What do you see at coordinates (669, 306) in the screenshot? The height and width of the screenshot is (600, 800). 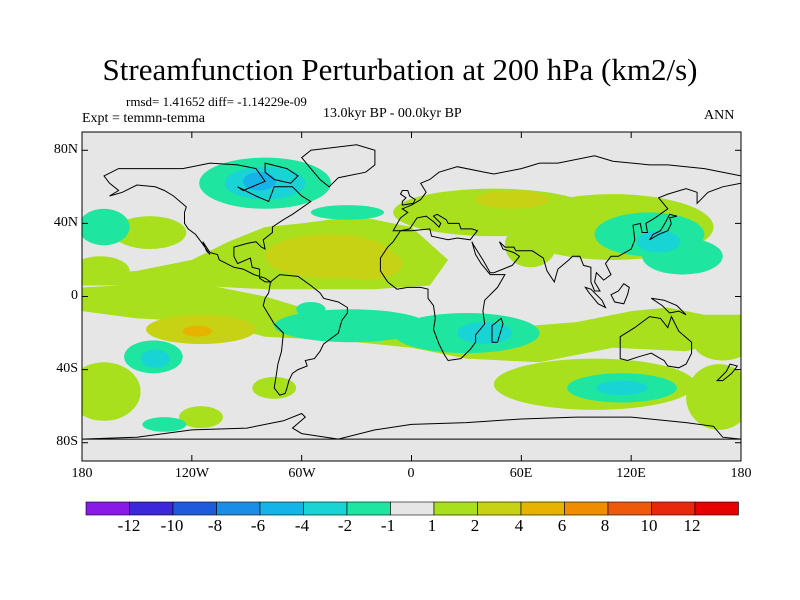 I see `new-guinea-coastline` at bounding box center [669, 306].